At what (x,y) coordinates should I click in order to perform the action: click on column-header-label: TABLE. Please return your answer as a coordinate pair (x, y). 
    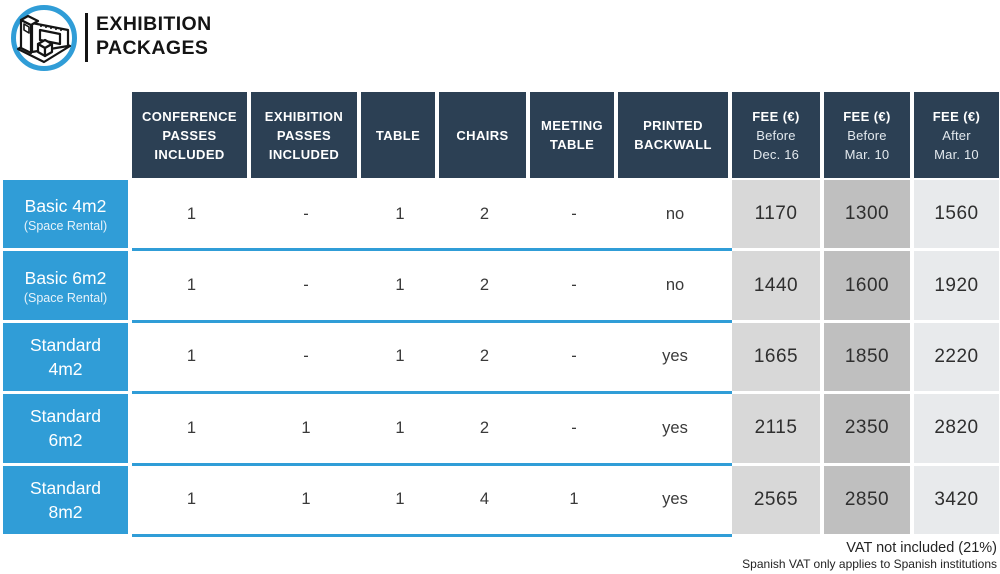
    Looking at the image, I should click on (398, 135).